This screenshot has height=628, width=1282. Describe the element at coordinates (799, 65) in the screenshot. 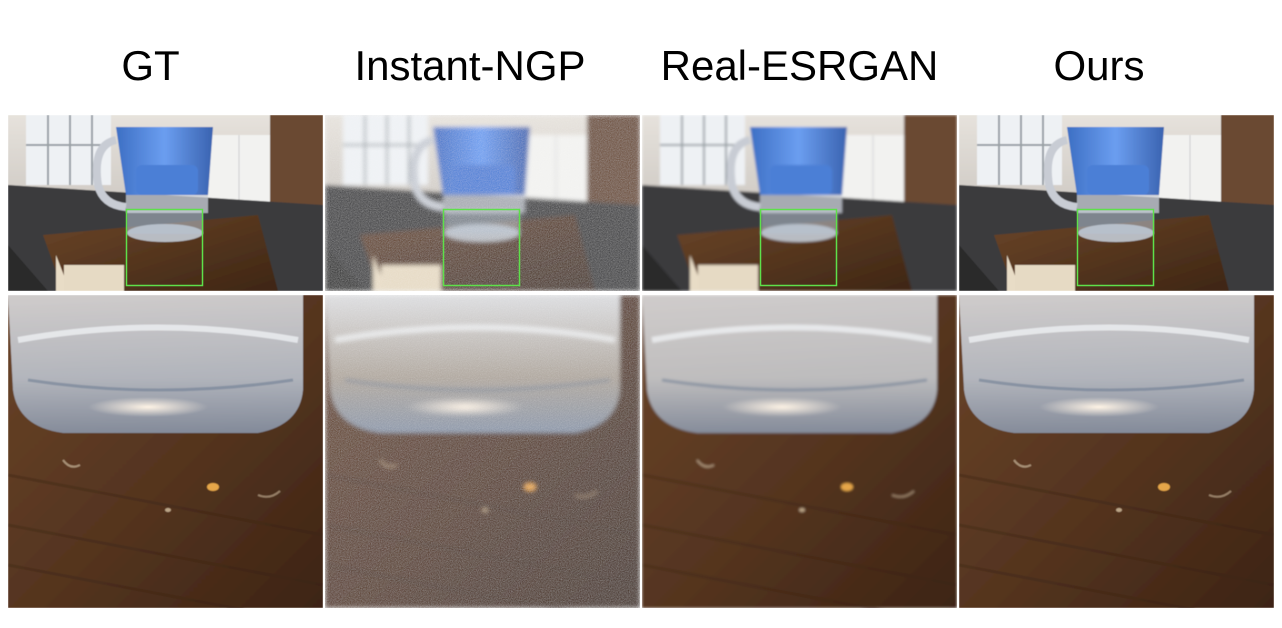

I see `column-title-real-esrgan: Real-ESRGAN` at that location.